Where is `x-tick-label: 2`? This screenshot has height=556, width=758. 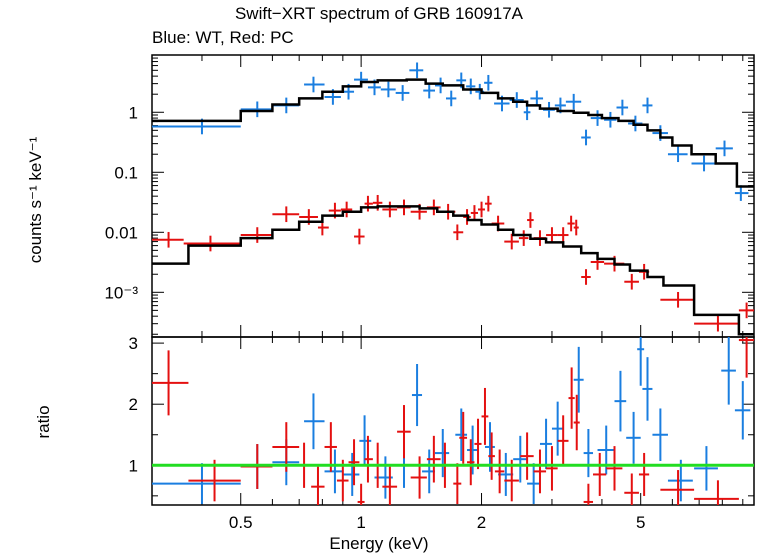
x-tick-label: 2 is located at coordinates (481, 522).